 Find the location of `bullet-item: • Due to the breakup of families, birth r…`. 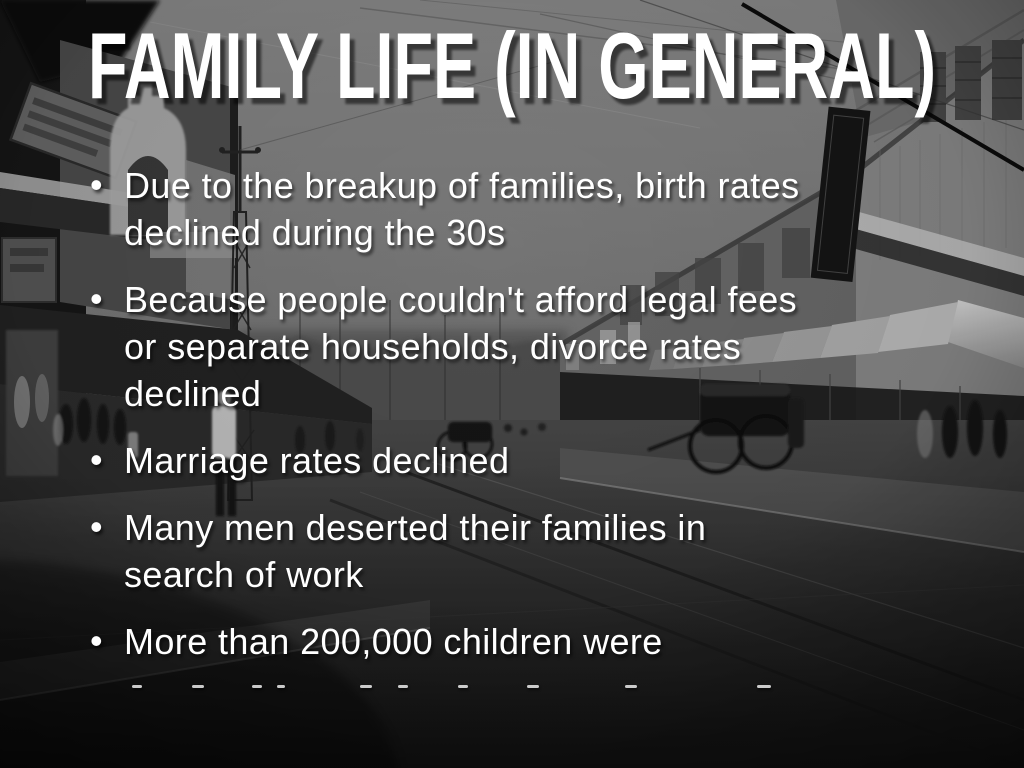

bullet-item: • Due to the breakup of families, birth r… is located at coordinates (528, 209).